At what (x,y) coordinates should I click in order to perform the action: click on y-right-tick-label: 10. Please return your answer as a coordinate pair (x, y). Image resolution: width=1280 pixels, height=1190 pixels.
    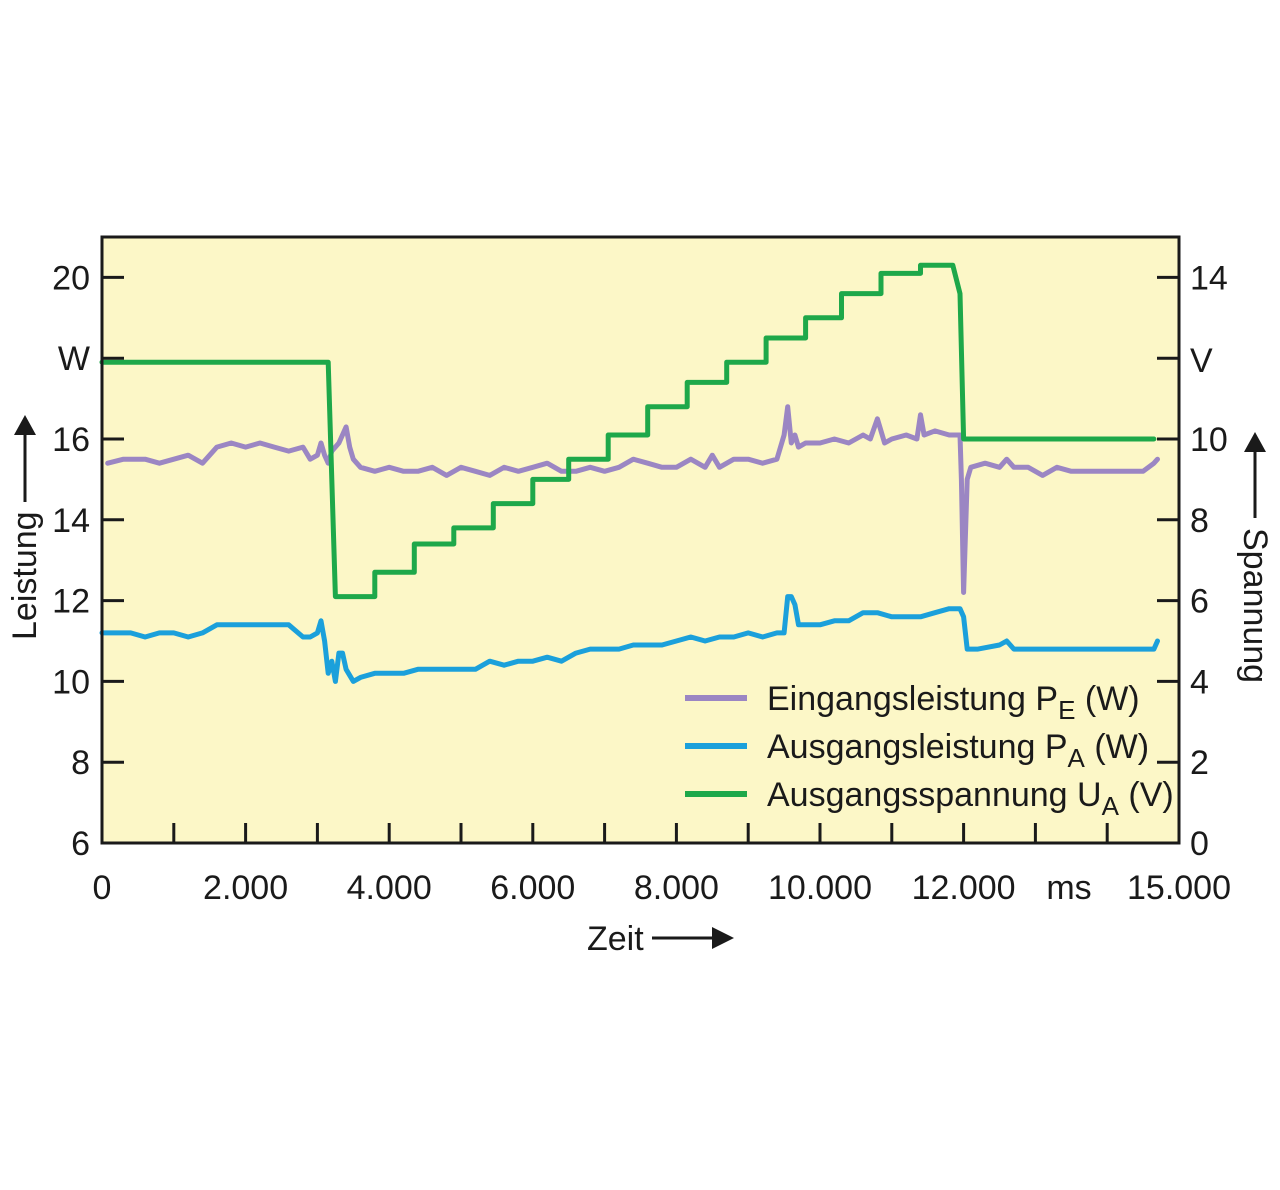
    Looking at the image, I should click on (1209, 440).